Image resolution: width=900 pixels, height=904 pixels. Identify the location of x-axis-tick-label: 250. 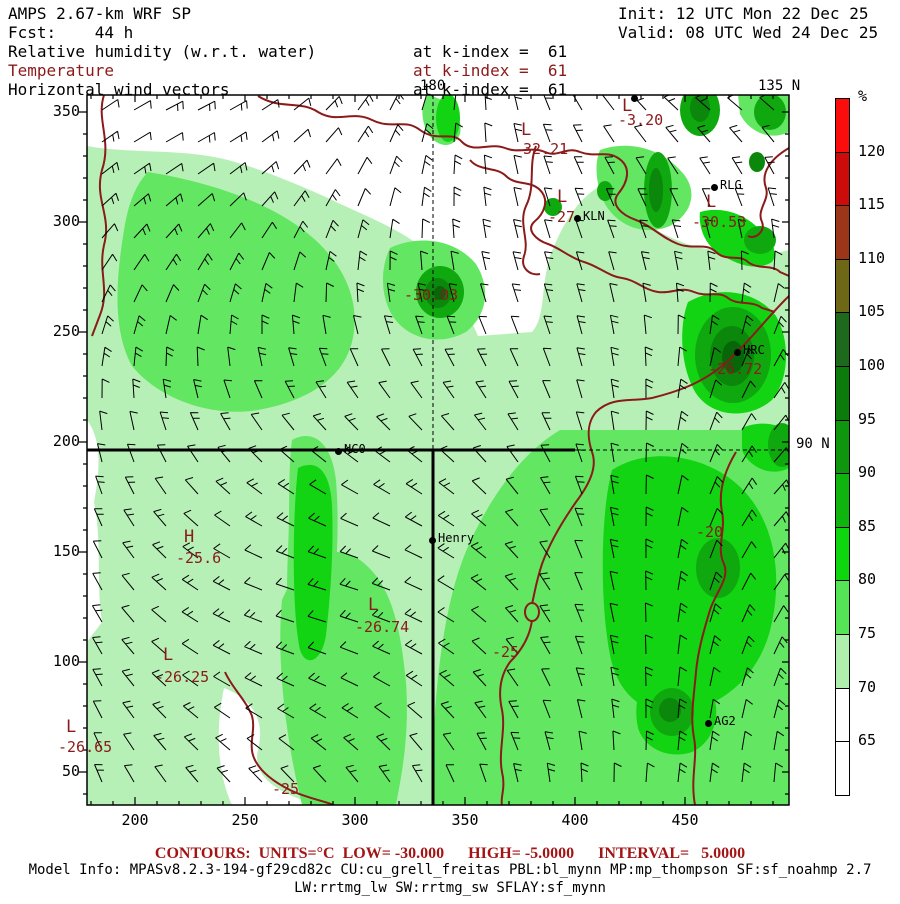
(245, 820).